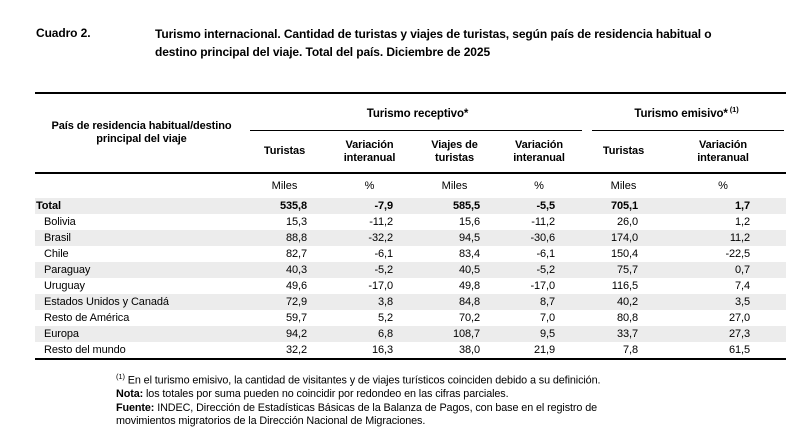  I want to click on group-label-emisivo: Turismo emisivo*, so click(681, 113).